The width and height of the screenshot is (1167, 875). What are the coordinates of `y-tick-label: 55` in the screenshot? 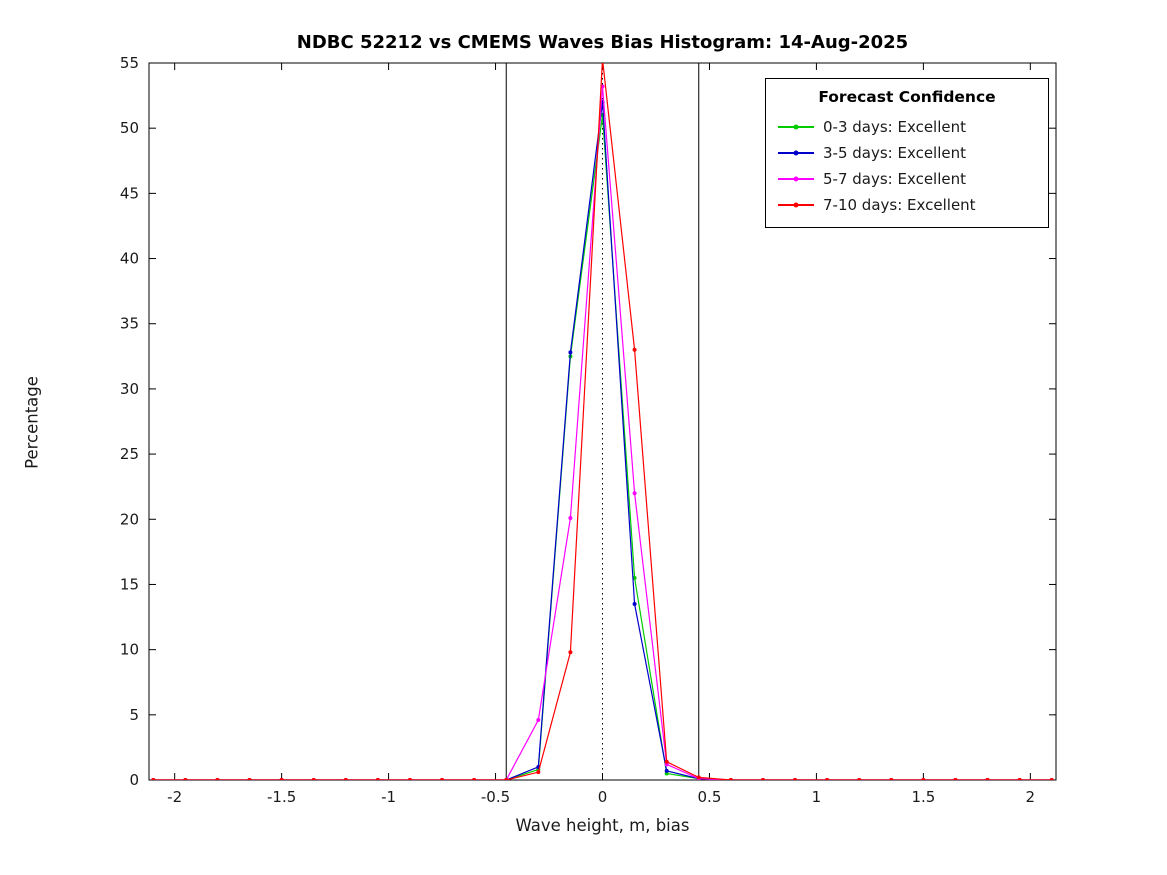 It's located at (129, 63).